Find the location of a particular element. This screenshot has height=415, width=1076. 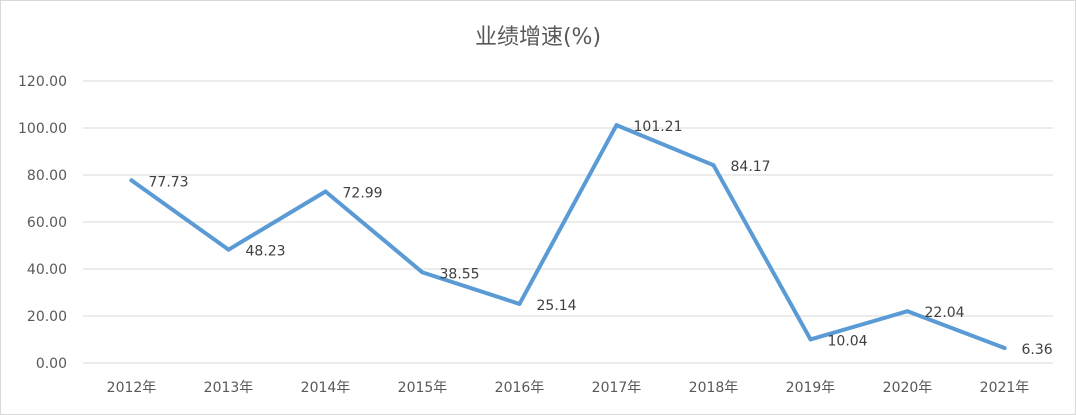

data-label: 84.17 is located at coordinates (751, 167).